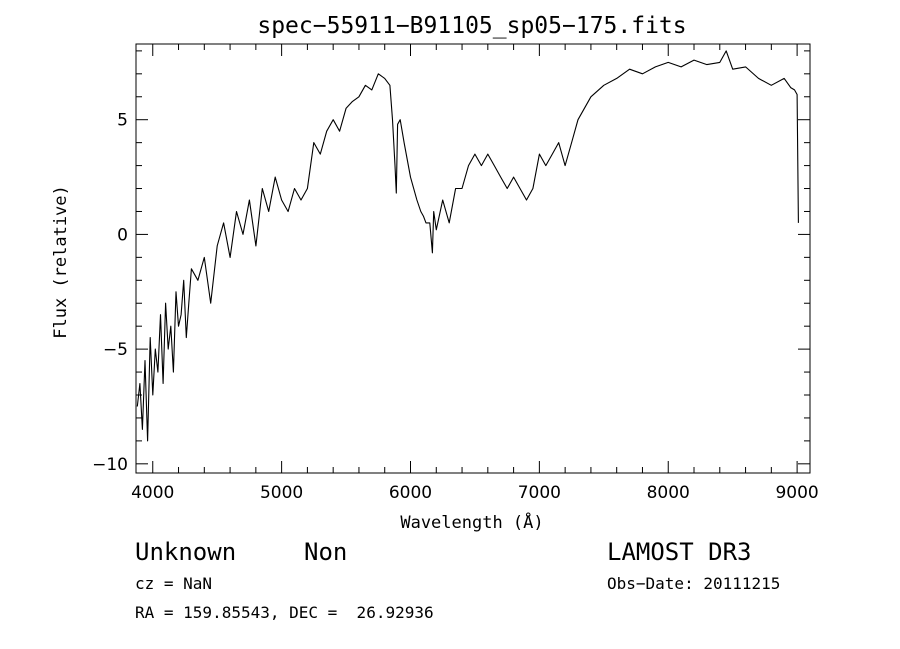  Describe the element at coordinates (284, 612) in the screenshot. I see `coordinates-label: RA = 159.85543, DEC = 26.92936` at that location.